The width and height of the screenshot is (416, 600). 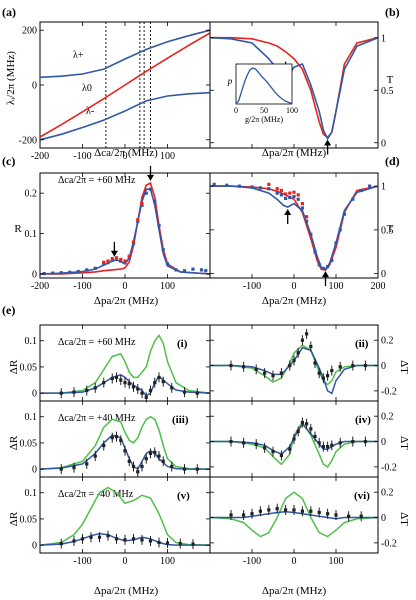 What do you see at coordinates (125, 54) in the screenshot?
I see `lambda-plus-line-a` at bounding box center [125, 54].